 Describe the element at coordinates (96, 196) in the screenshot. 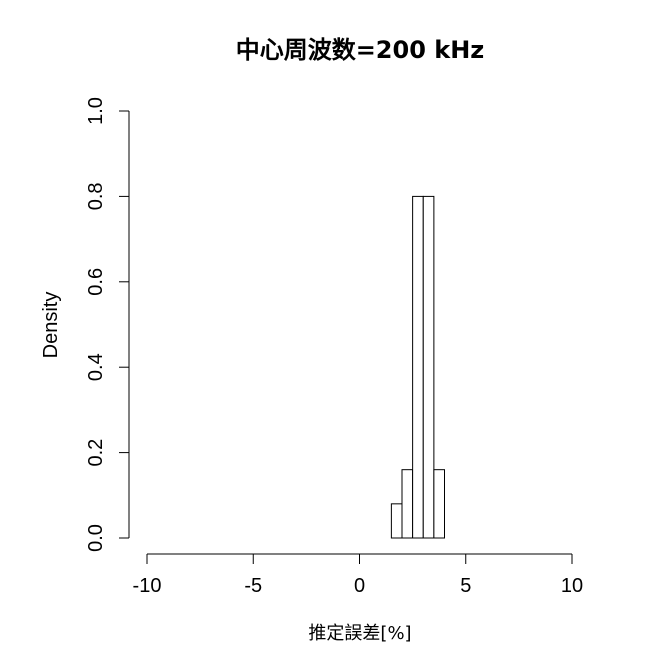

I see `y-tick-label: 0.8` at that location.